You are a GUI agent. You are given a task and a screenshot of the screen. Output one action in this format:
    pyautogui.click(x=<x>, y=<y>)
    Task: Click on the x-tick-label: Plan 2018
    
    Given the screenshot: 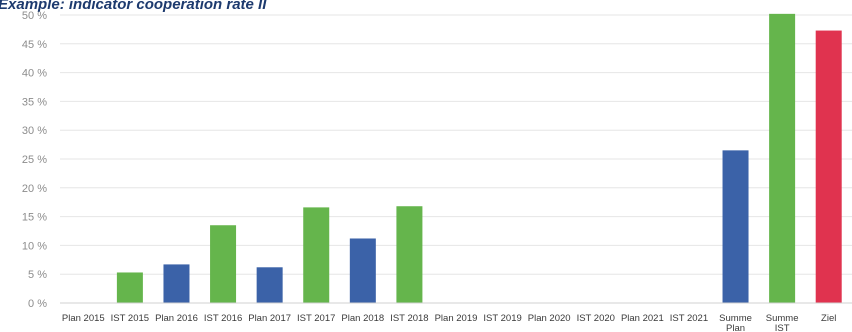 What is the action you would take?
    pyautogui.click(x=362, y=318)
    